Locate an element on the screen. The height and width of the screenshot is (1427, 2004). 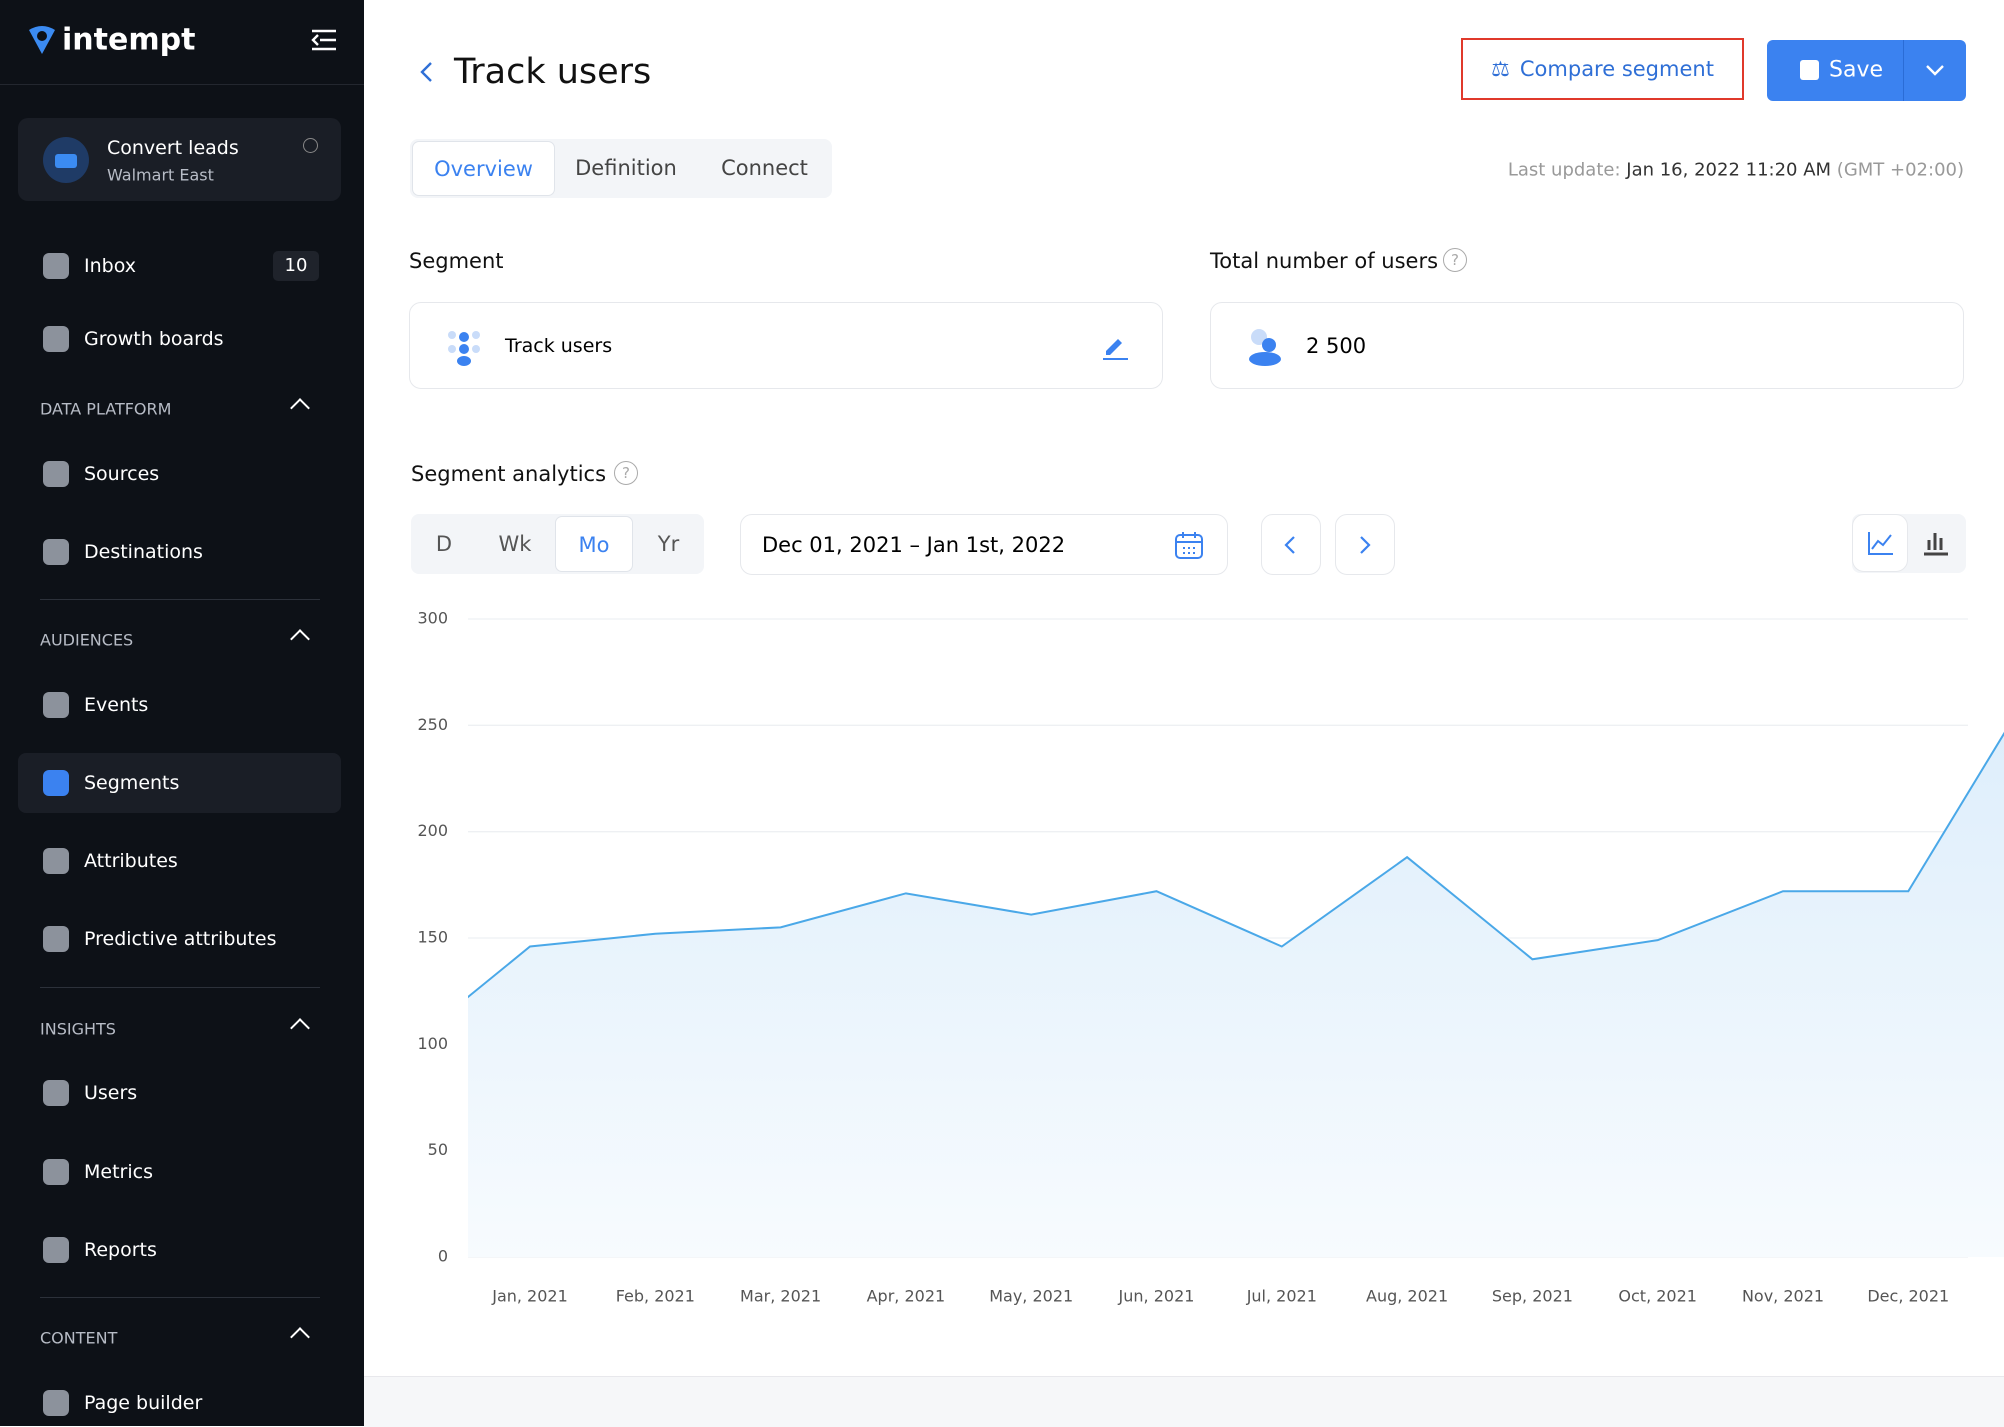
section-label: AUDIENCES is located at coordinates (87, 640).